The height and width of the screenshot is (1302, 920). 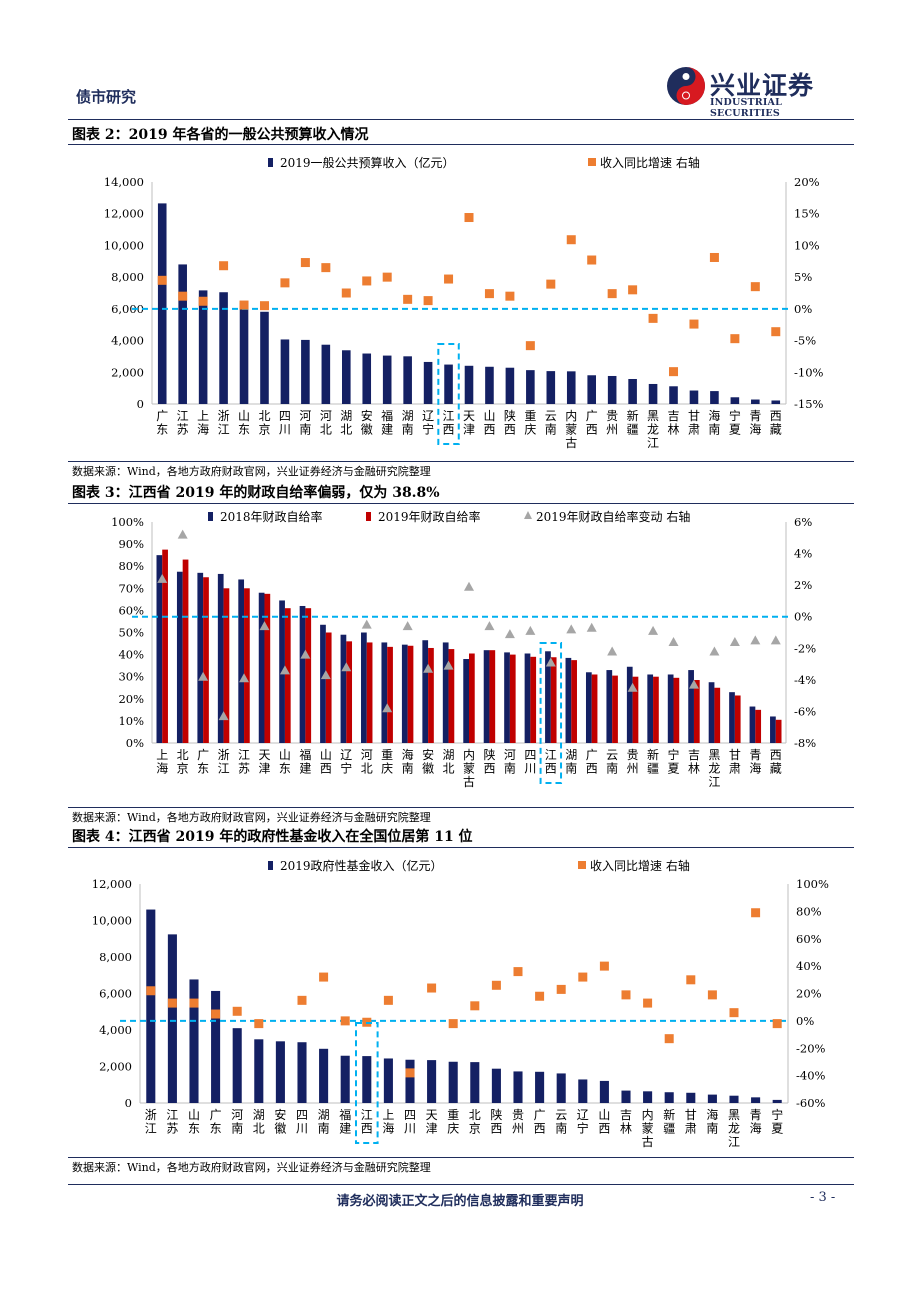 What do you see at coordinates (777, 1114) in the screenshot?
I see `category-label: 宁` at bounding box center [777, 1114].